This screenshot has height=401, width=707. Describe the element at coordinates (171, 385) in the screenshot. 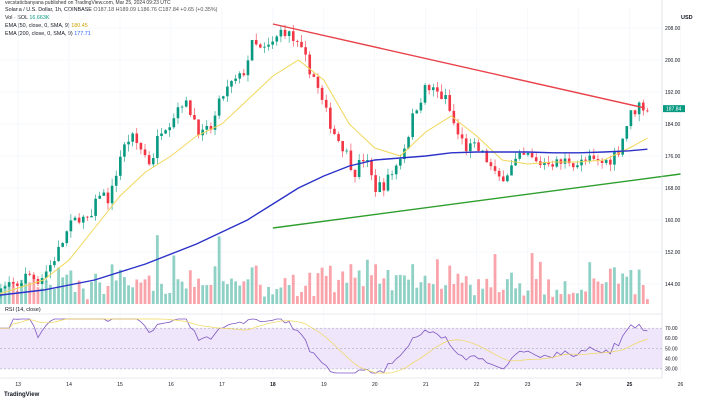

I see `time-tick-label: 16` at that location.